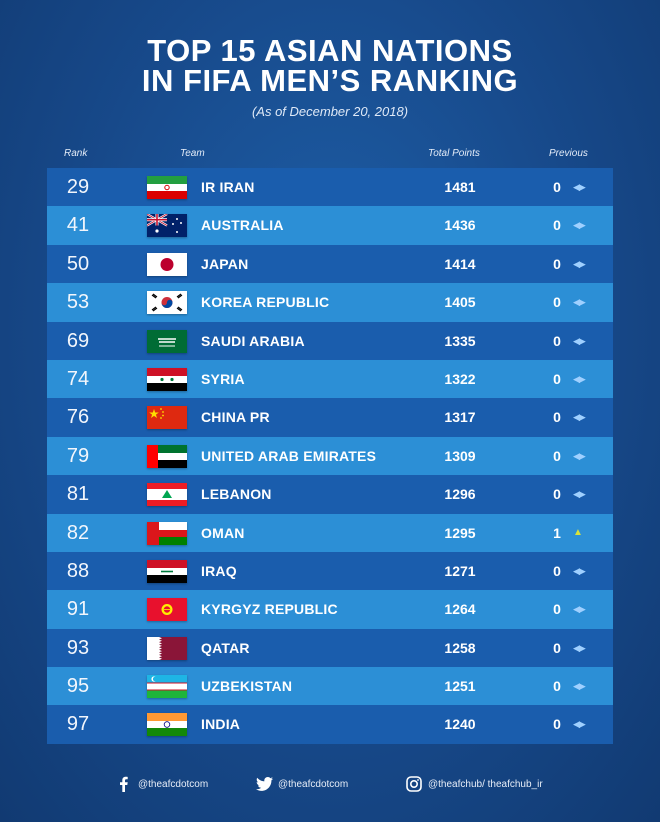 Image resolution: width=660 pixels, height=822 pixels. Describe the element at coordinates (460, 340) in the screenshot. I see `total-points: 1335` at that location.